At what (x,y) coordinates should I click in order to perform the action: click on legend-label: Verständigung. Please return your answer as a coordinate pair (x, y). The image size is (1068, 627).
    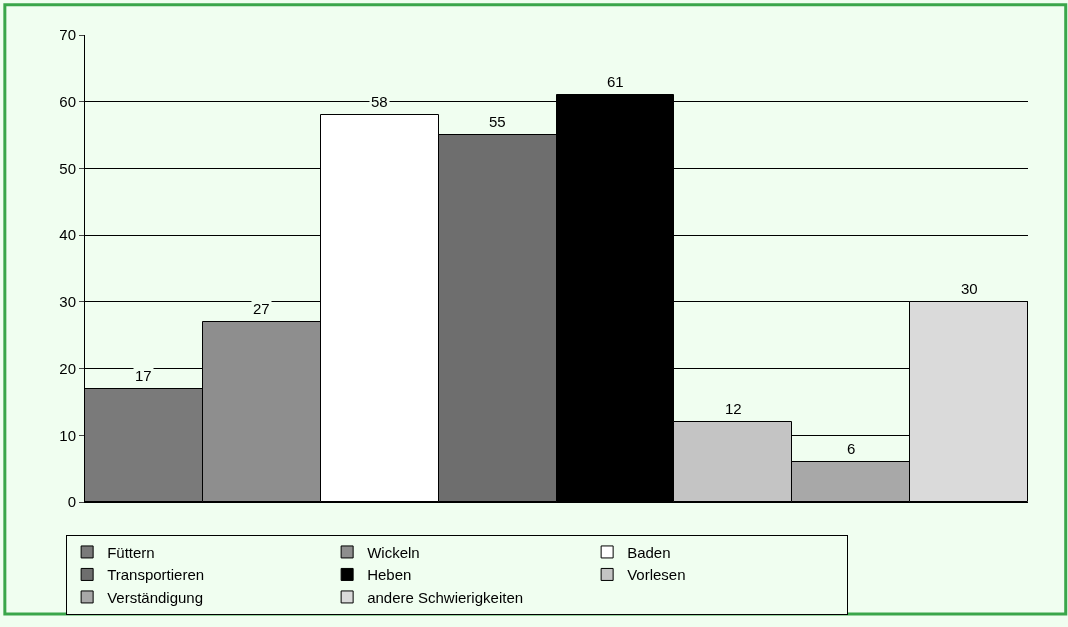
    Looking at the image, I should click on (155, 597).